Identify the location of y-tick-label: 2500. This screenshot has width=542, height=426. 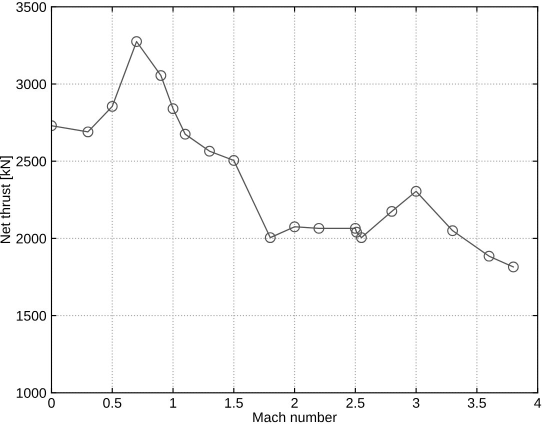
(31, 161).